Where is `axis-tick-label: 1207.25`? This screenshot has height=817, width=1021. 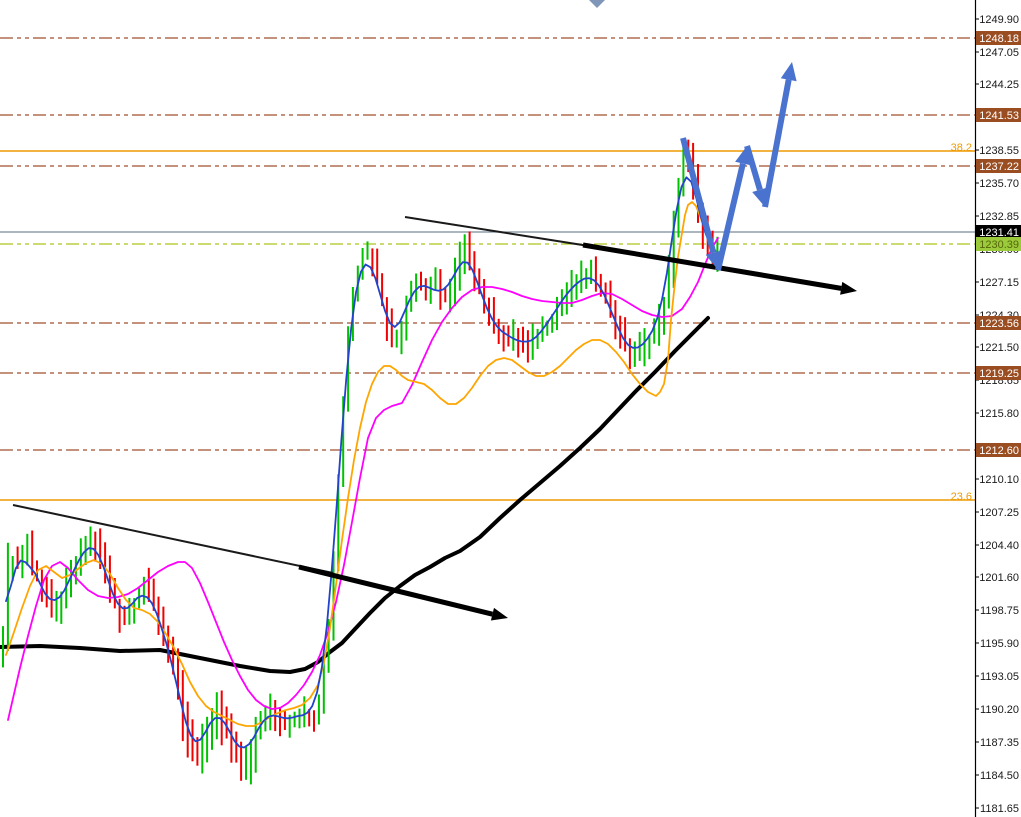
axis-tick-label: 1207.25 is located at coordinates (999, 513).